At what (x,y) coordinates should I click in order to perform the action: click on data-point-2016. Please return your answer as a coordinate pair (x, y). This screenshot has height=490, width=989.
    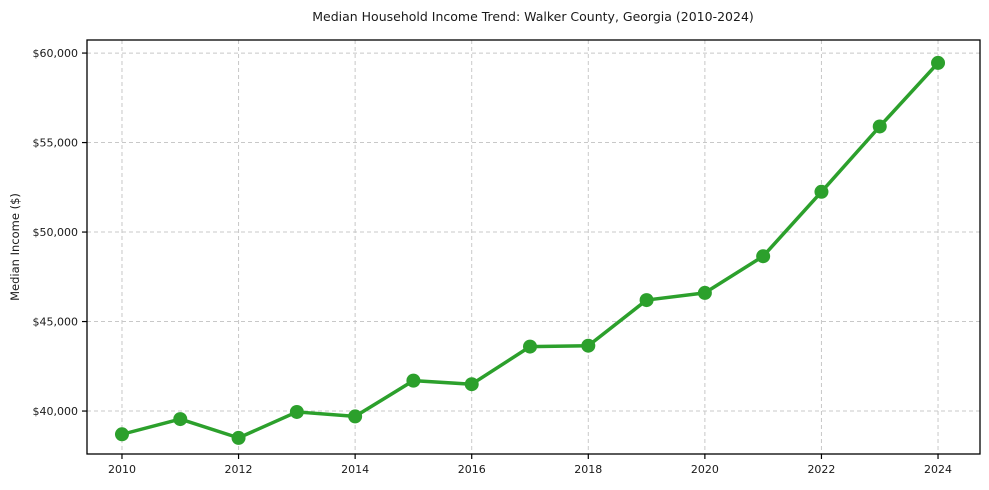
    Looking at the image, I should click on (471, 384).